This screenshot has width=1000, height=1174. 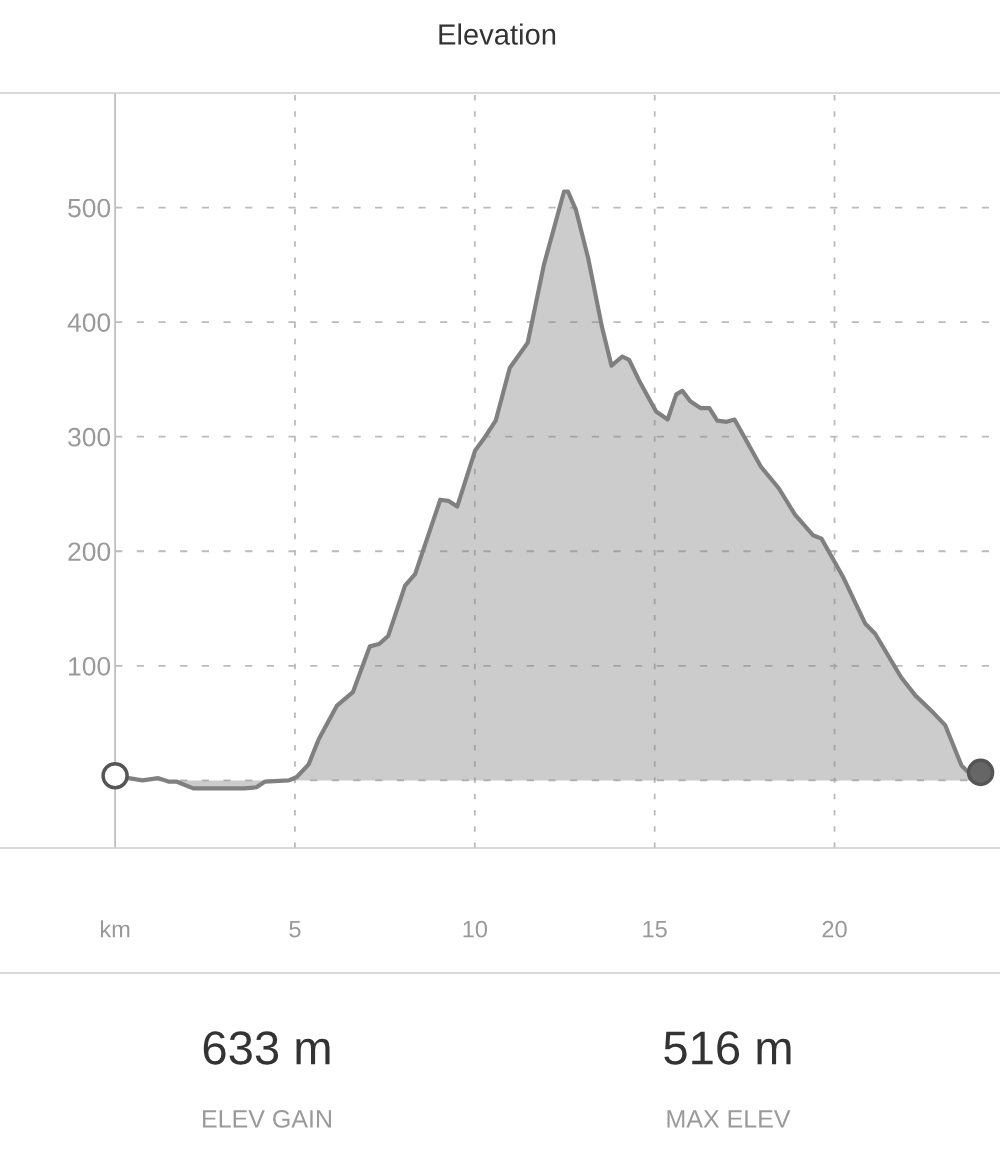 I want to click on text: 516 m, so click(x=727, y=1048).